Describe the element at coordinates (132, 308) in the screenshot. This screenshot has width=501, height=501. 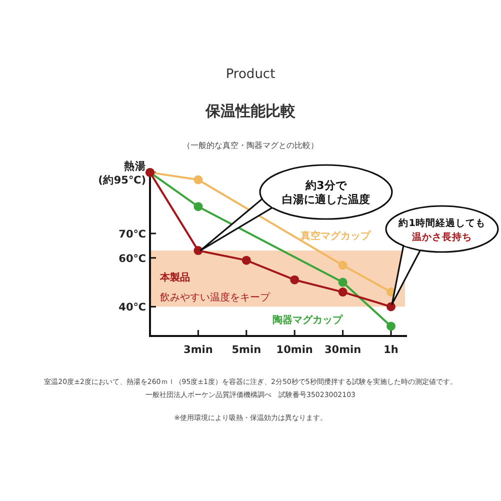
I see `y-tick-label: 40℃` at that location.